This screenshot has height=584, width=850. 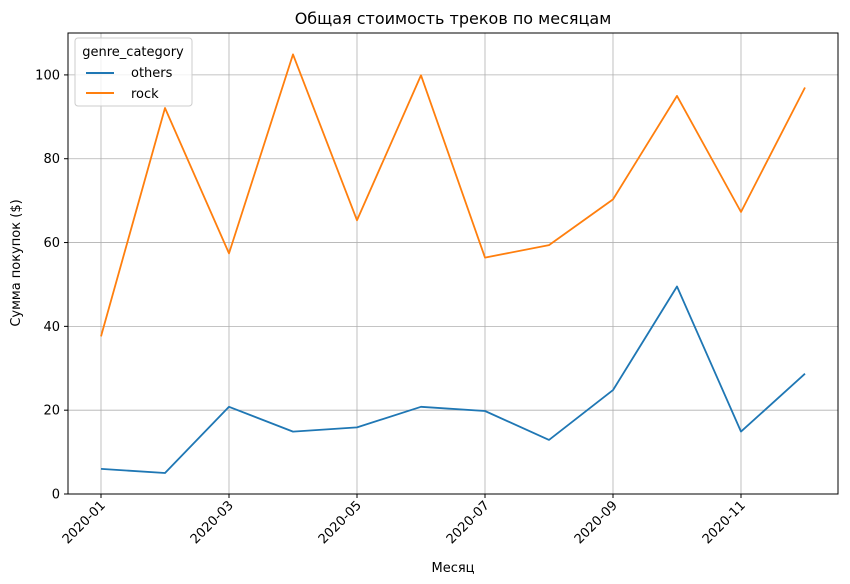 I want to click on legend-box, so click(x=133, y=72).